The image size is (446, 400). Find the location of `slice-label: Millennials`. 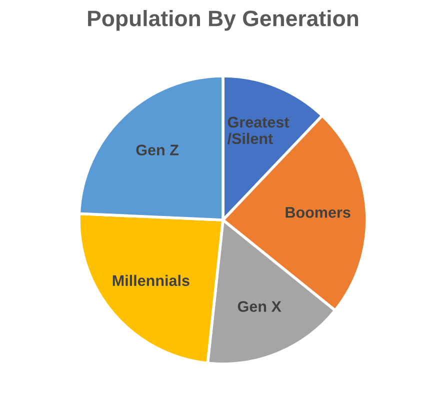

slice-label: Millennials is located at coordinates (151, 280).